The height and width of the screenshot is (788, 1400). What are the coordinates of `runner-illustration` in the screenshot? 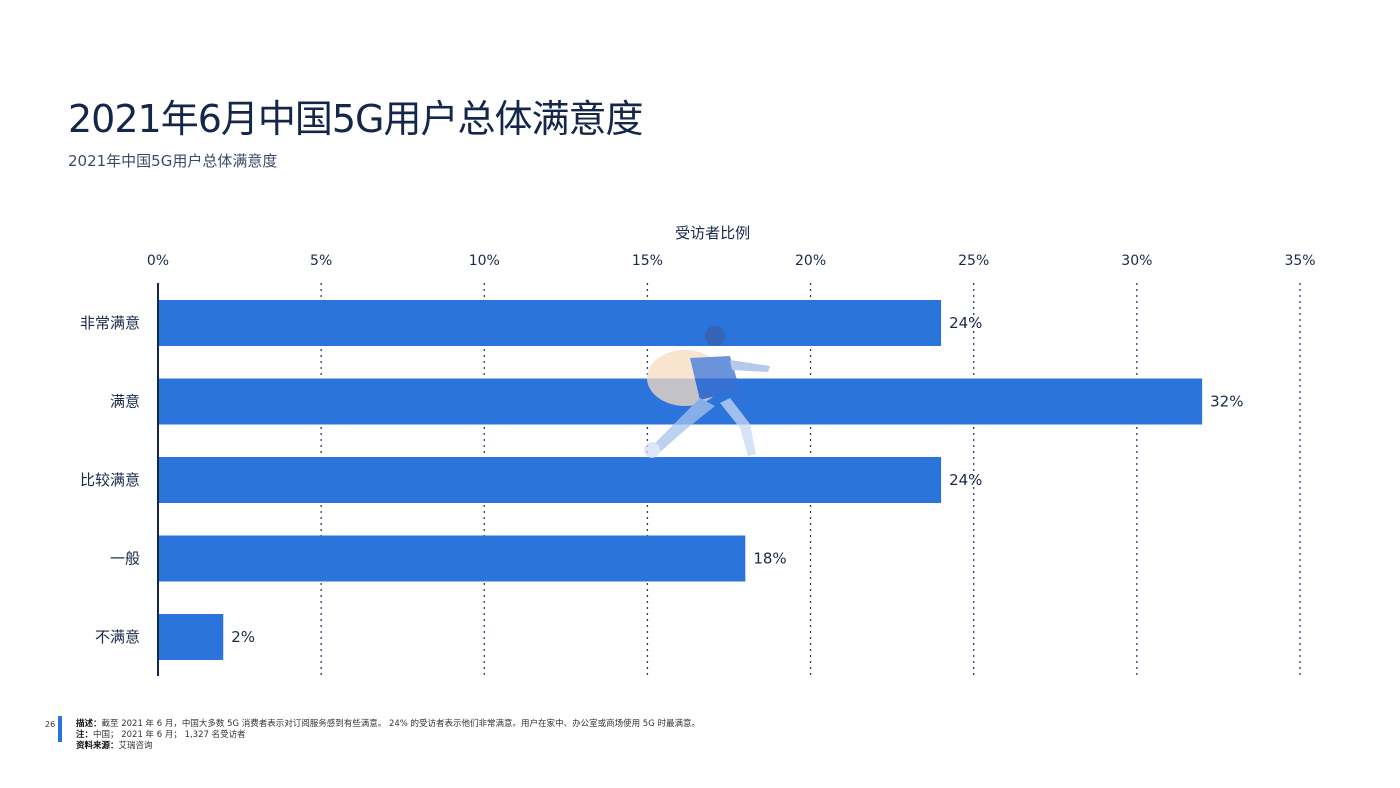 It's located at (707, 392).